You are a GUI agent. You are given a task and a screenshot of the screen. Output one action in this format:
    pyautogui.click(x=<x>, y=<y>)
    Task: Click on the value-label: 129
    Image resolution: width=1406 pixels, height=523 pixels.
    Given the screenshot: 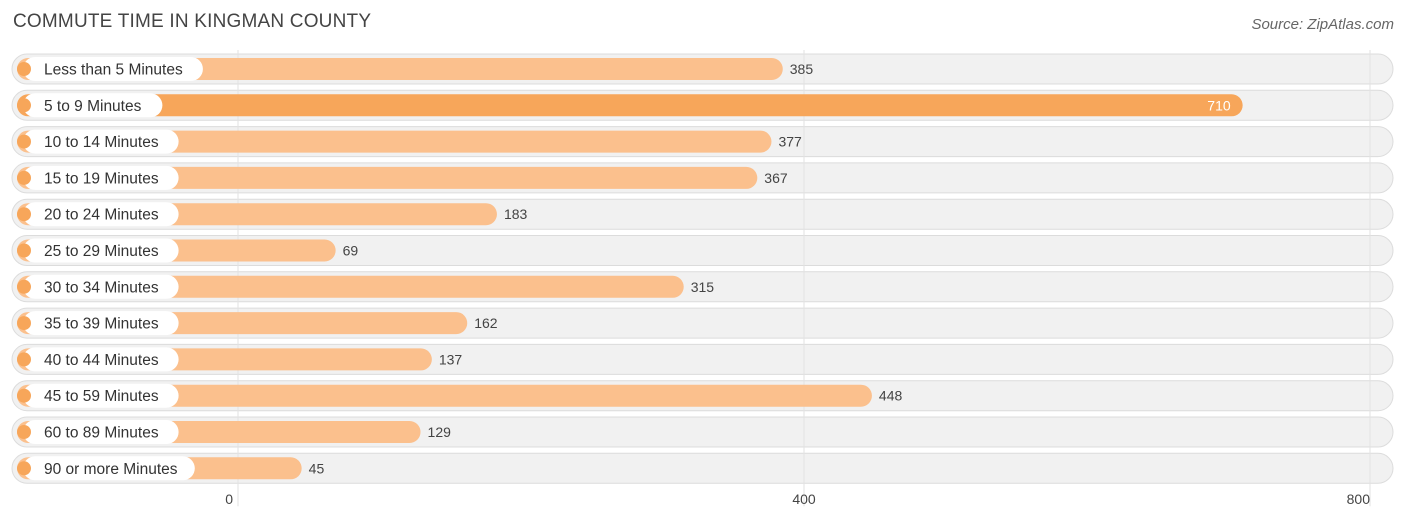 What is the action you would take?
    pyautogui.click(x=440, y=432)
    